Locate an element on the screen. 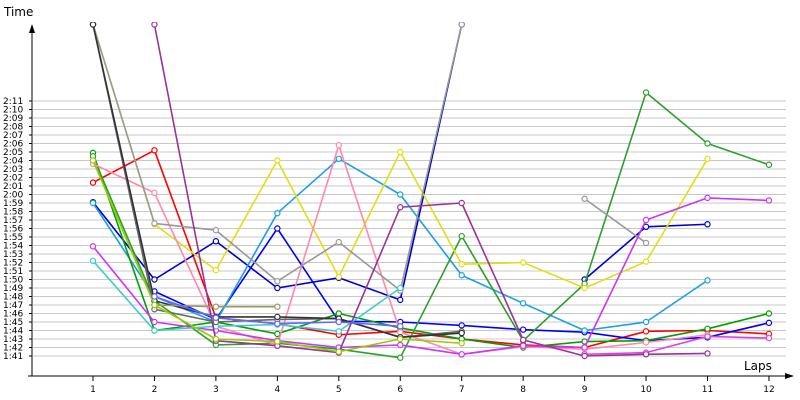 This screenshot has width=800, height=400. x-tick-label: 1 is located at coordinates (93, 390).